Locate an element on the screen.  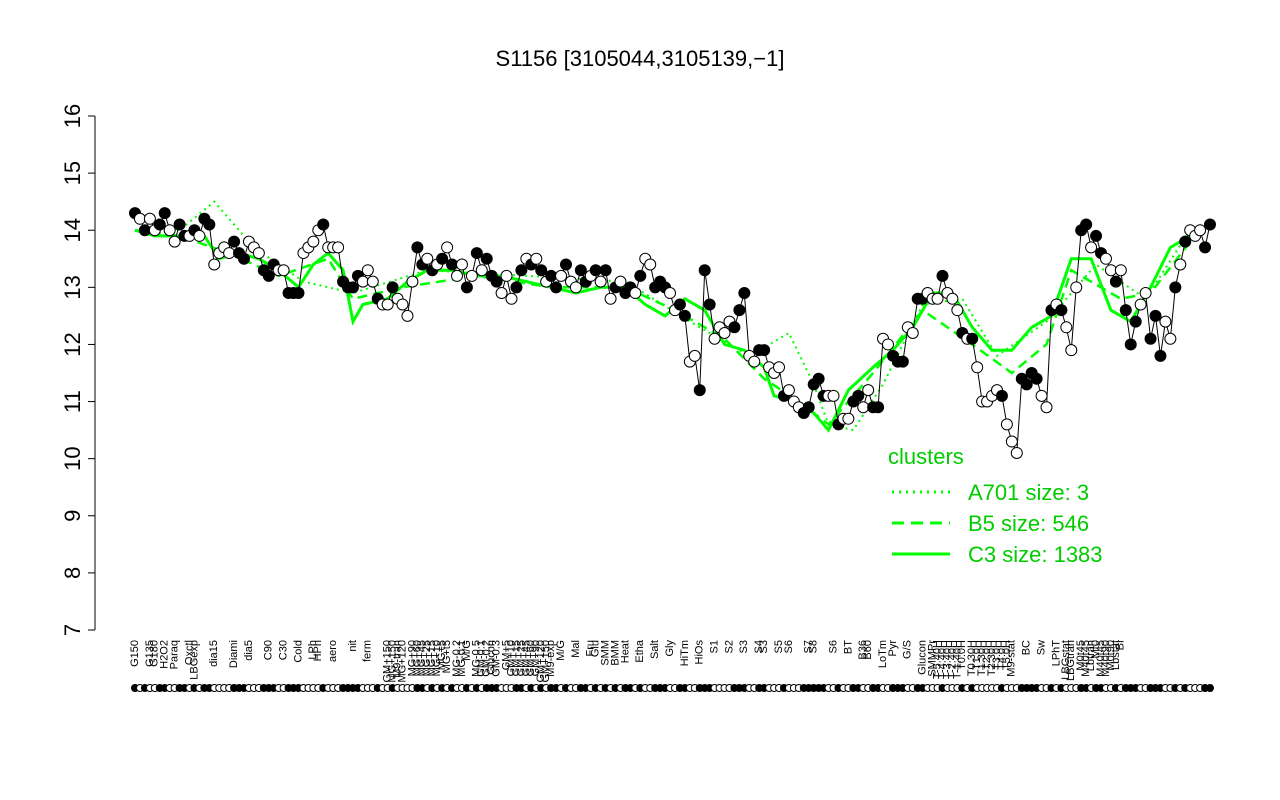
x-tick-label: G150 is located at coordinates (135, 653).